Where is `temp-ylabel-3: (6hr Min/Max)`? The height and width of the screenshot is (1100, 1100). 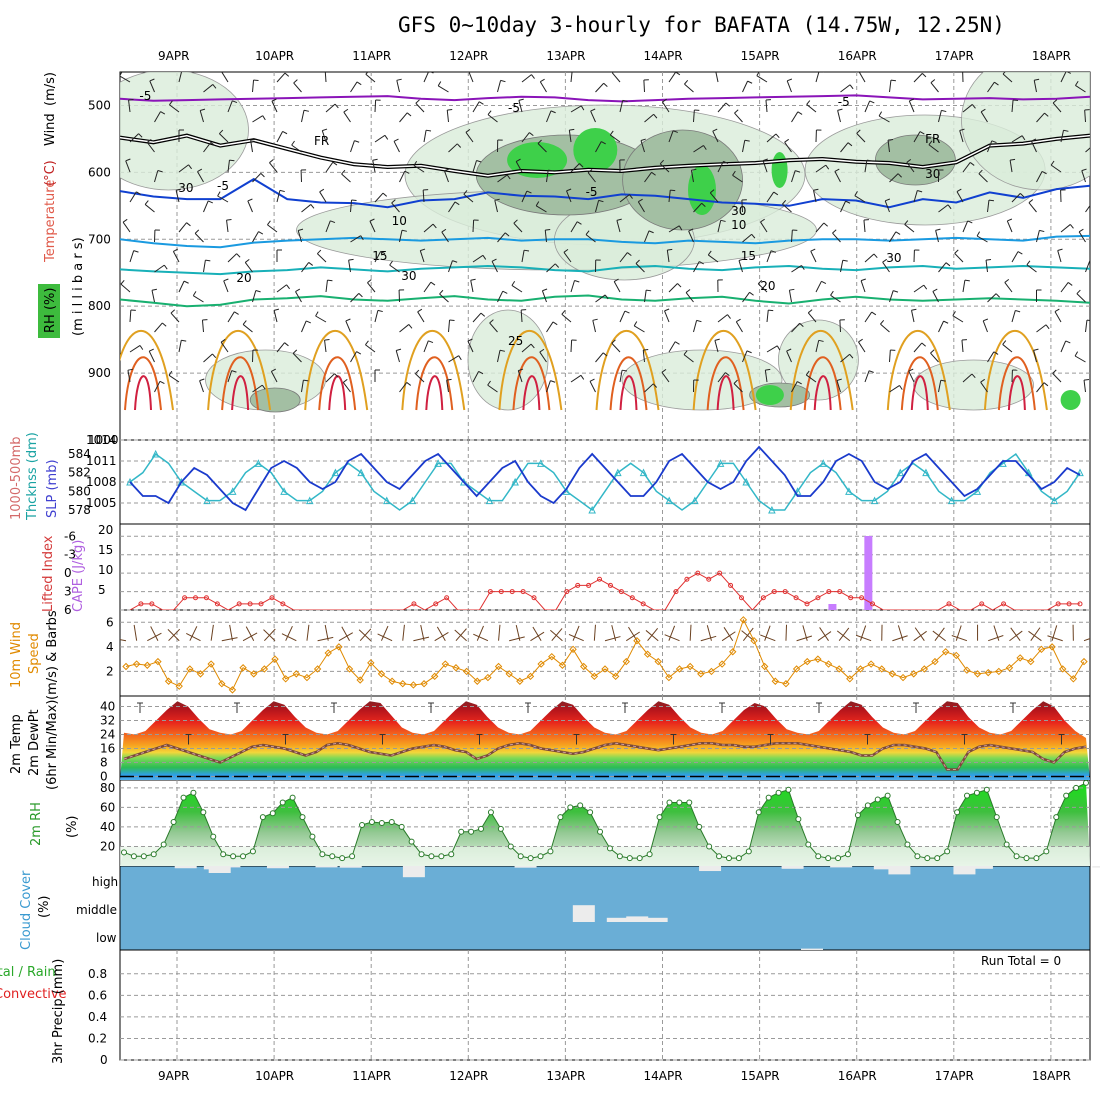 temp-ylabel-3: (6hr Min/Max) is located at coordinates (52, 745).